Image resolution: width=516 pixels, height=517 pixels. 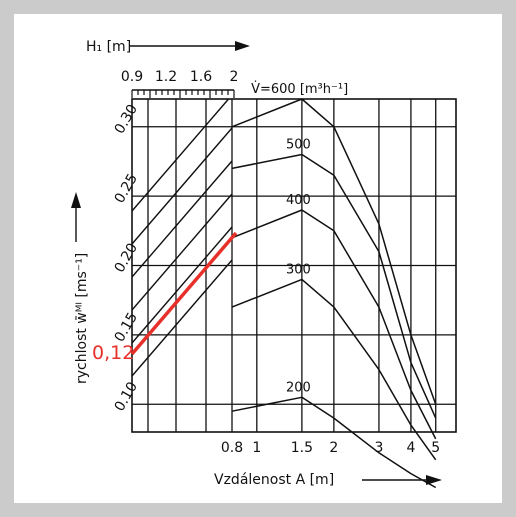 What do you see at coordinates (113, 353) in the screenshot?
I see `highlight-label: 0,12` at bounding box center [113, 353].